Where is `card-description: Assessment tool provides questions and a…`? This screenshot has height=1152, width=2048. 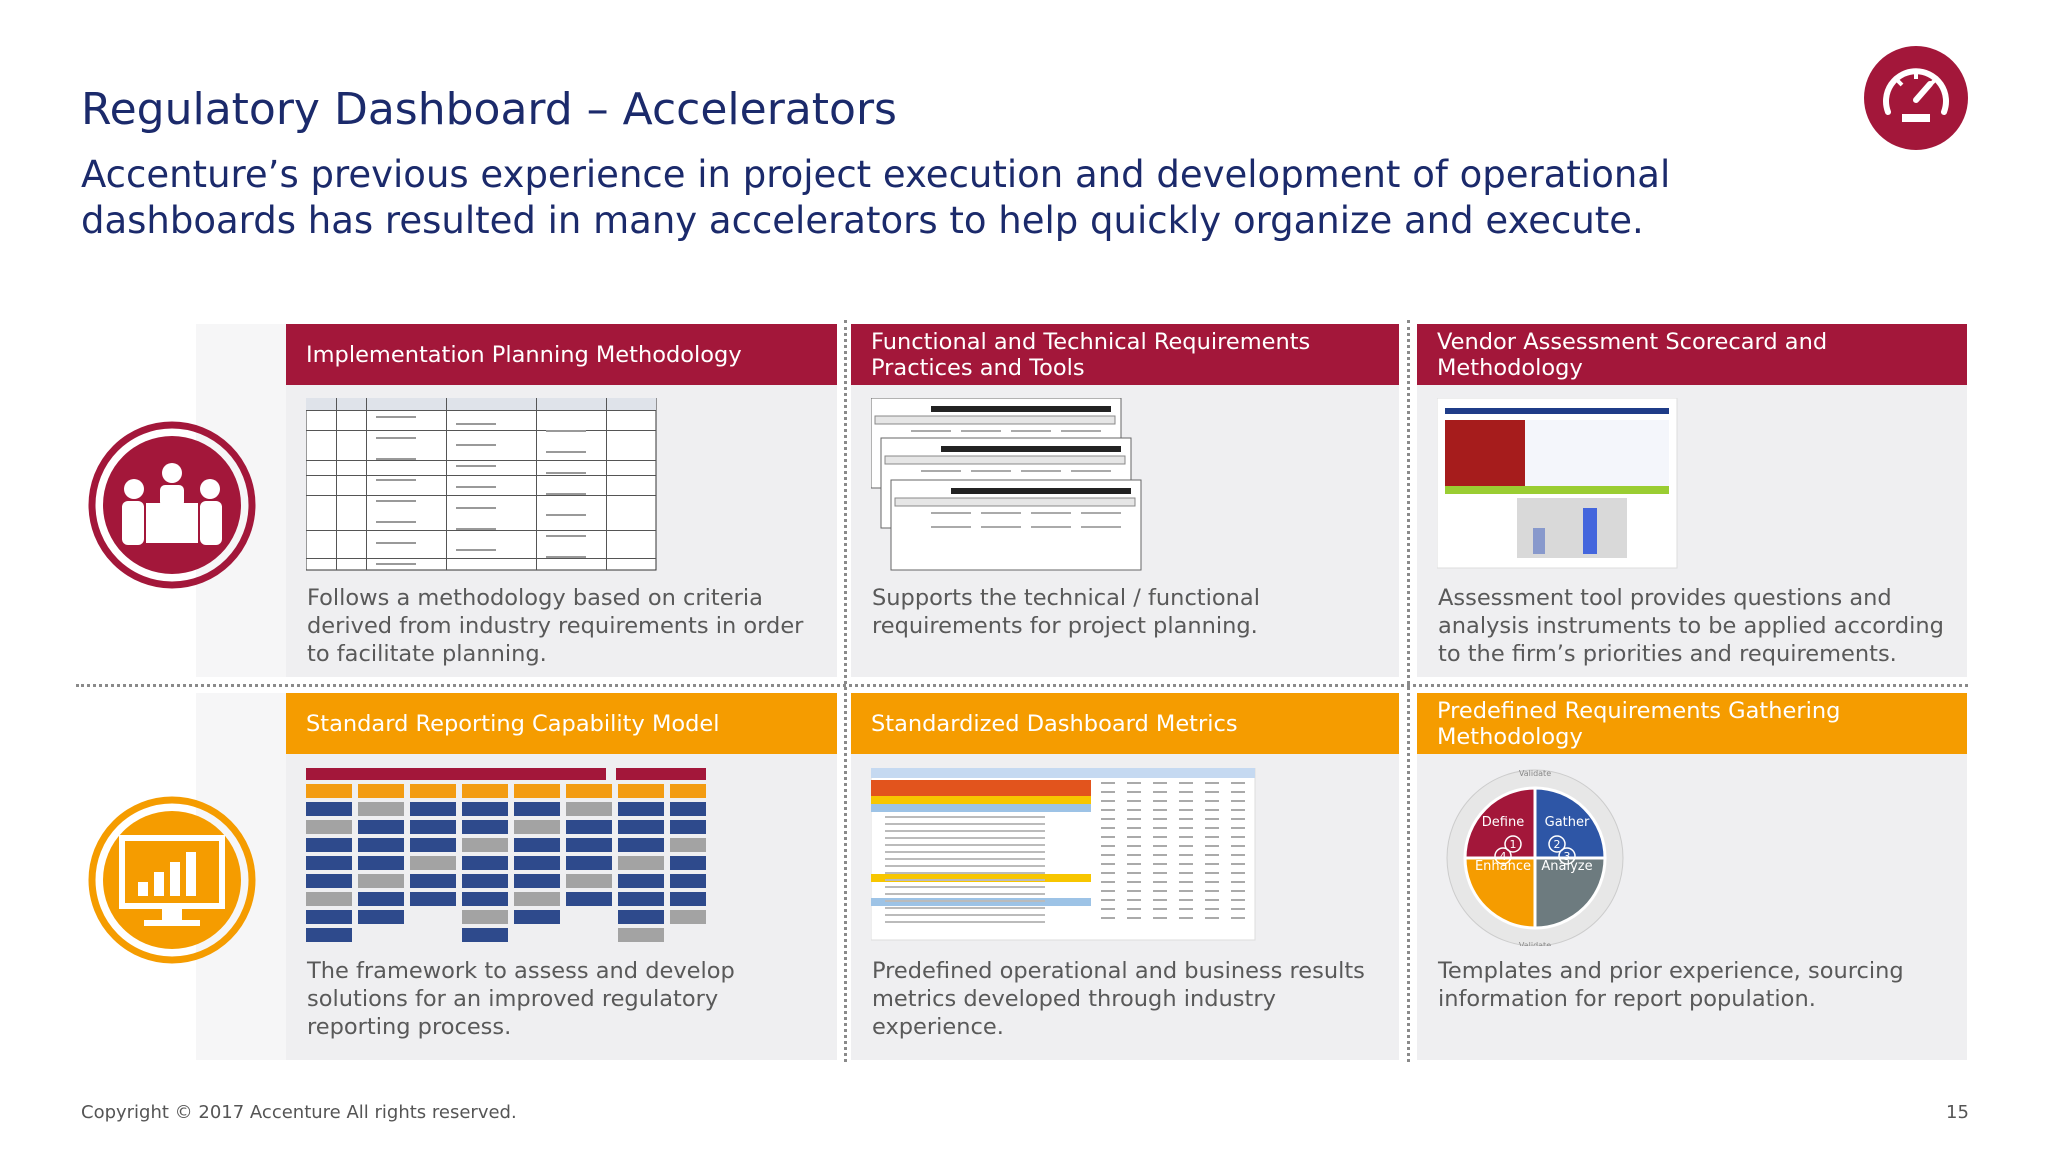
card-description: Assessment tool provides questions and a… is located at coordinates (1691, 626).